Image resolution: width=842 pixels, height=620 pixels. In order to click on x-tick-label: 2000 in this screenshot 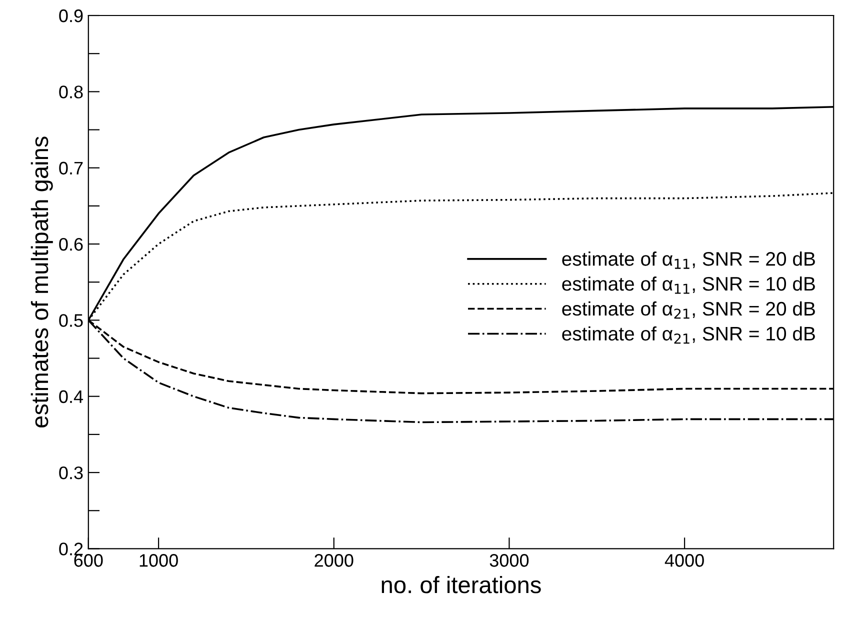, I will do `click(334, 560)`.